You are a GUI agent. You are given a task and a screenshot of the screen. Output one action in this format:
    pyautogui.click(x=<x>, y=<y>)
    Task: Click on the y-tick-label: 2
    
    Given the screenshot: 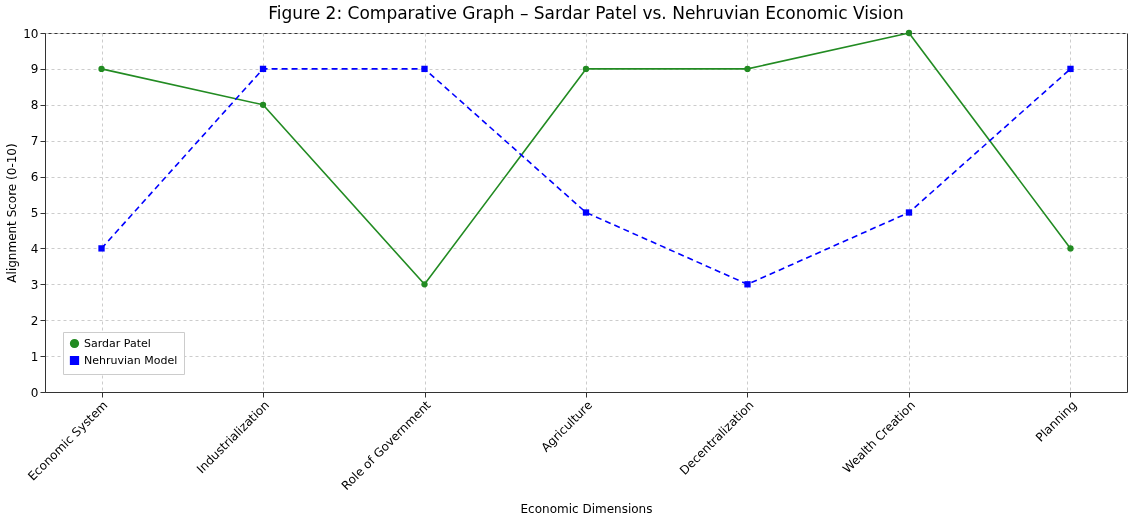 What is the action you would take?
    pyautogui.click(x=34, y=320)
    